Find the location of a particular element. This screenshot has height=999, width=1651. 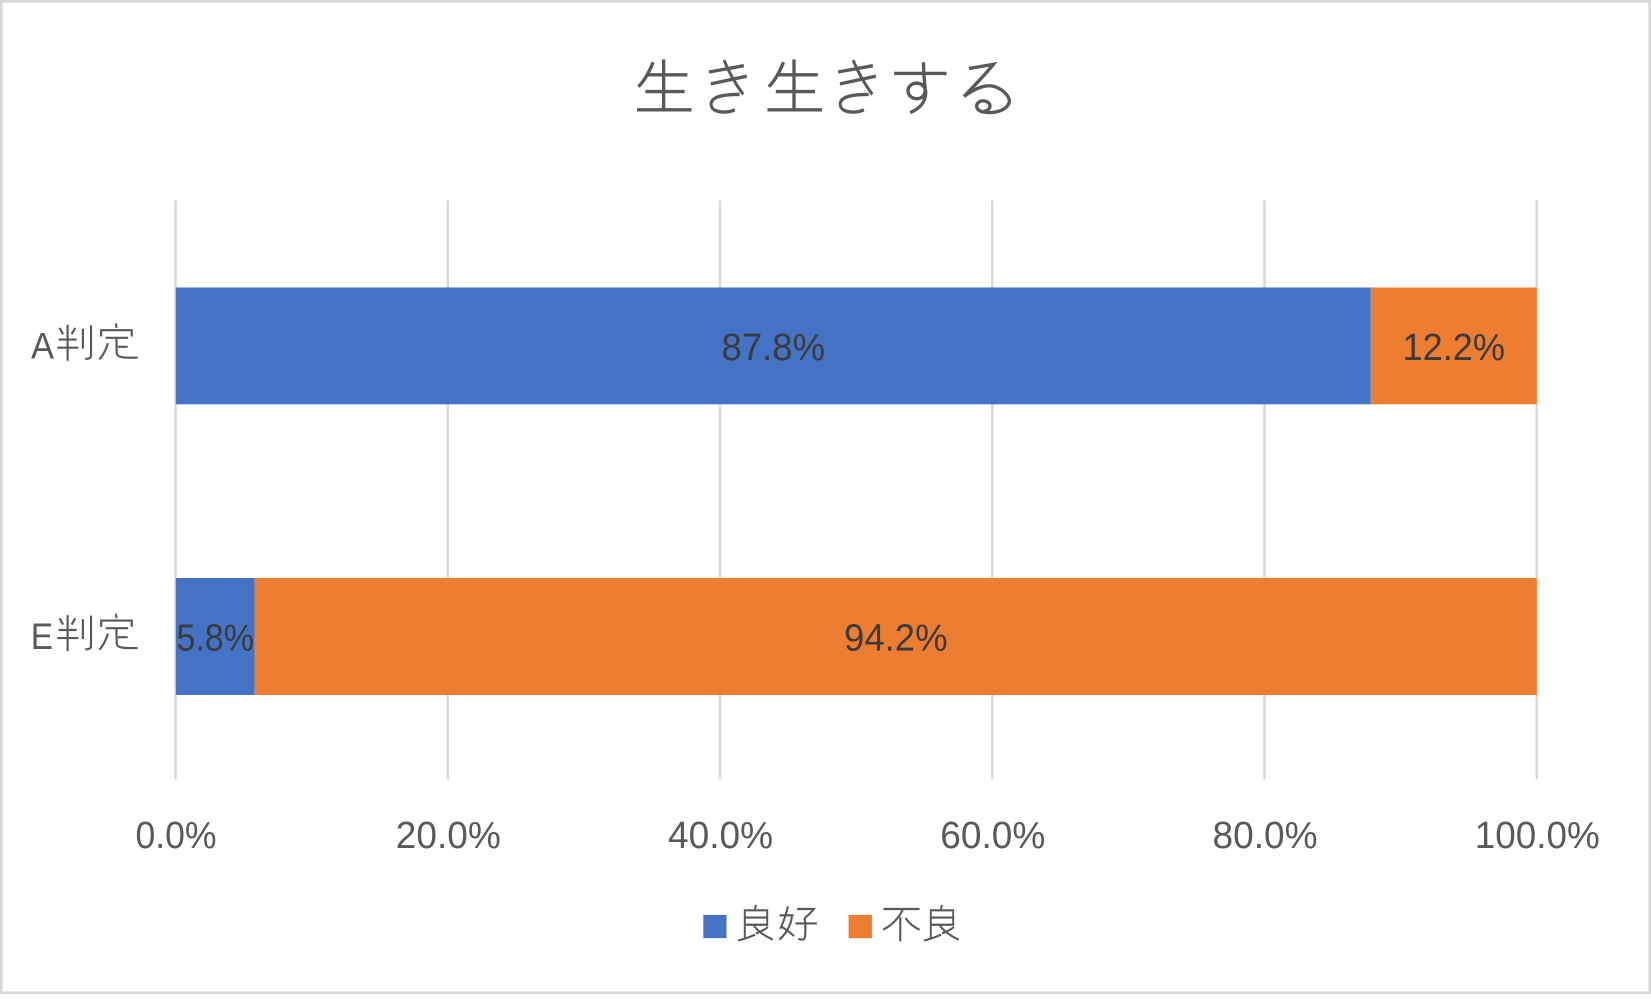

svg-text: 12.2% is located at coordinates (1454, 348).